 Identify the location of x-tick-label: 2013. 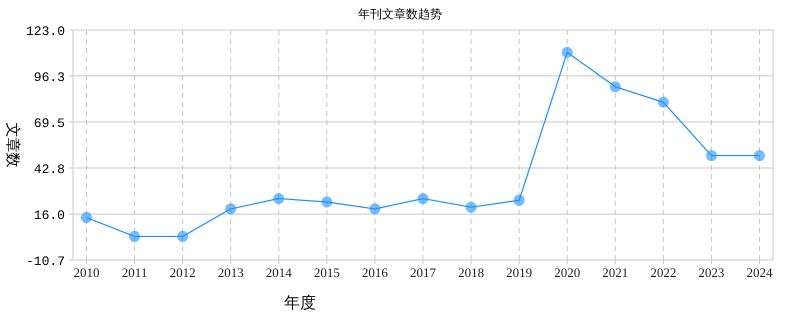
(231, 272).